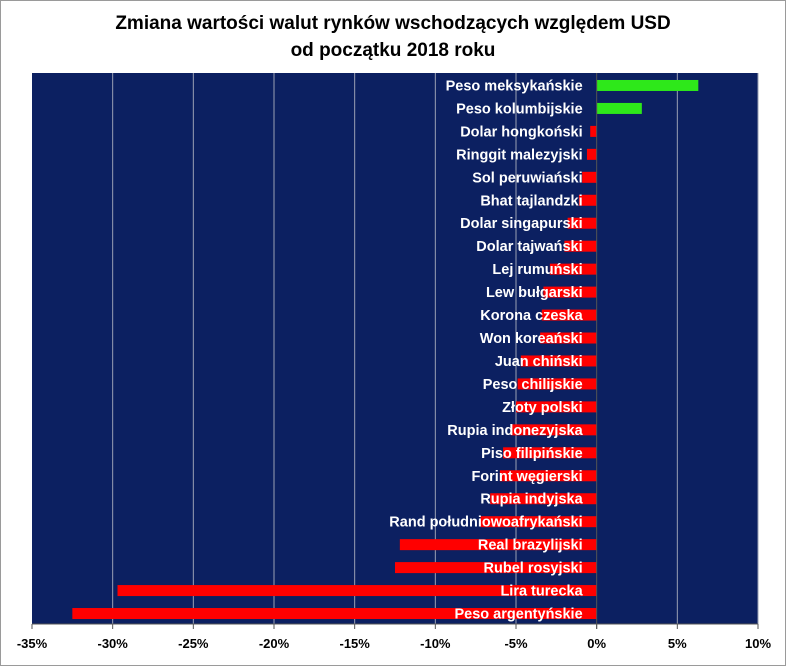  What do you see at coordinates (519, 615) in the screenshot?
I see `category-label: Peso argentyńskie` at bounding box center [519, 615].